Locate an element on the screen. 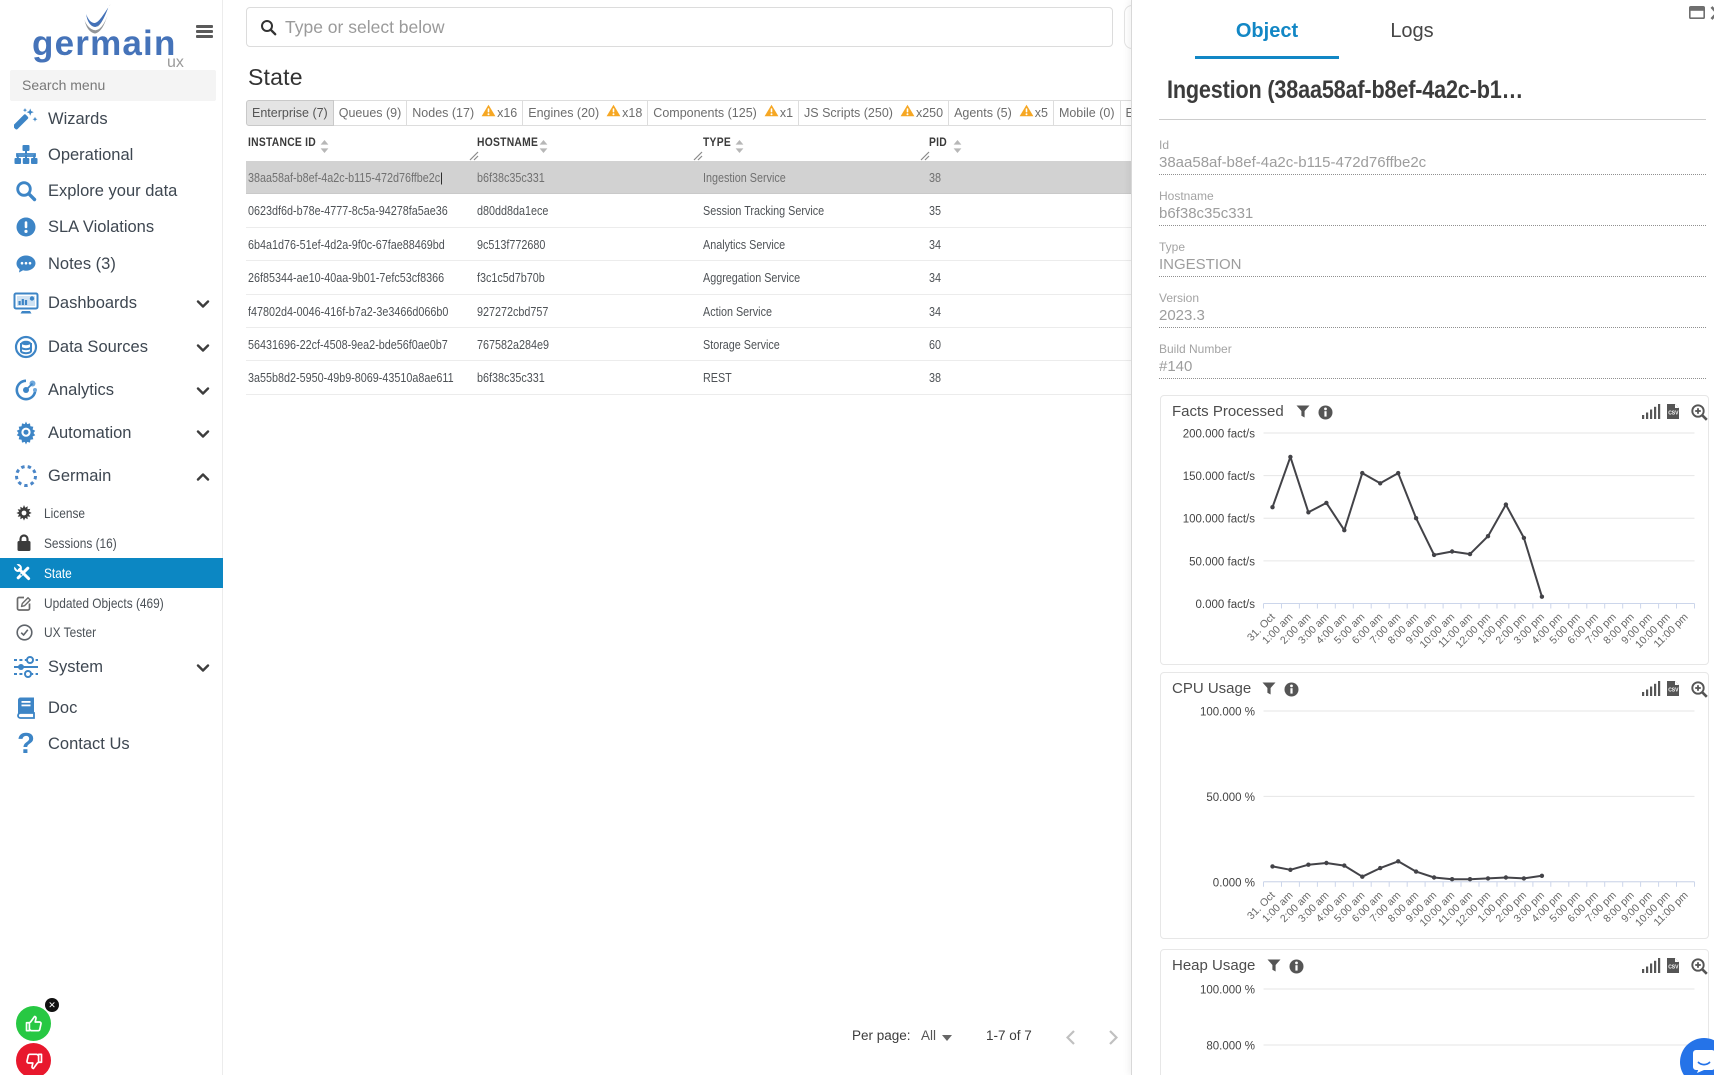 This screenshot has height=1075, width=1714. svg-text: 0.000 fact/s is located at coordinates (1226, 605).